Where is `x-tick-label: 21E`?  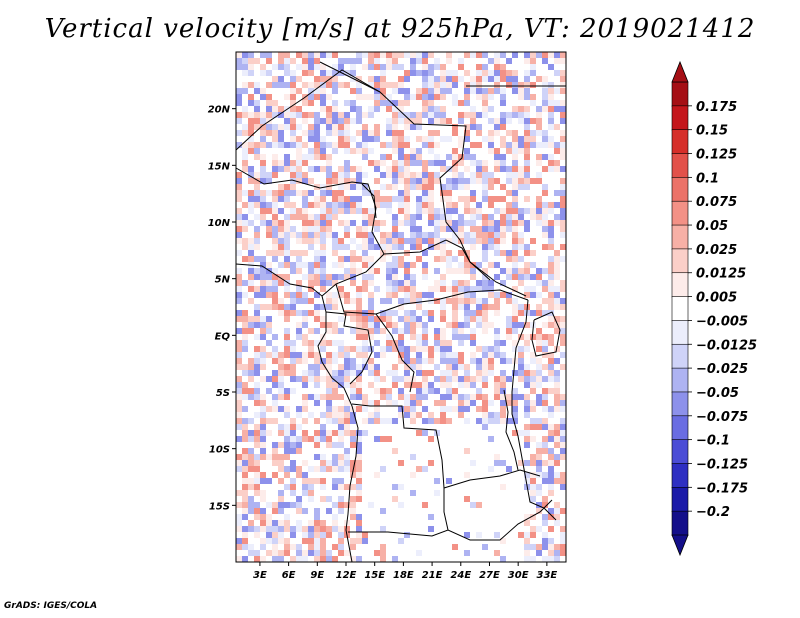
x-tick-label: 21E is located at coordinates (432, 575).